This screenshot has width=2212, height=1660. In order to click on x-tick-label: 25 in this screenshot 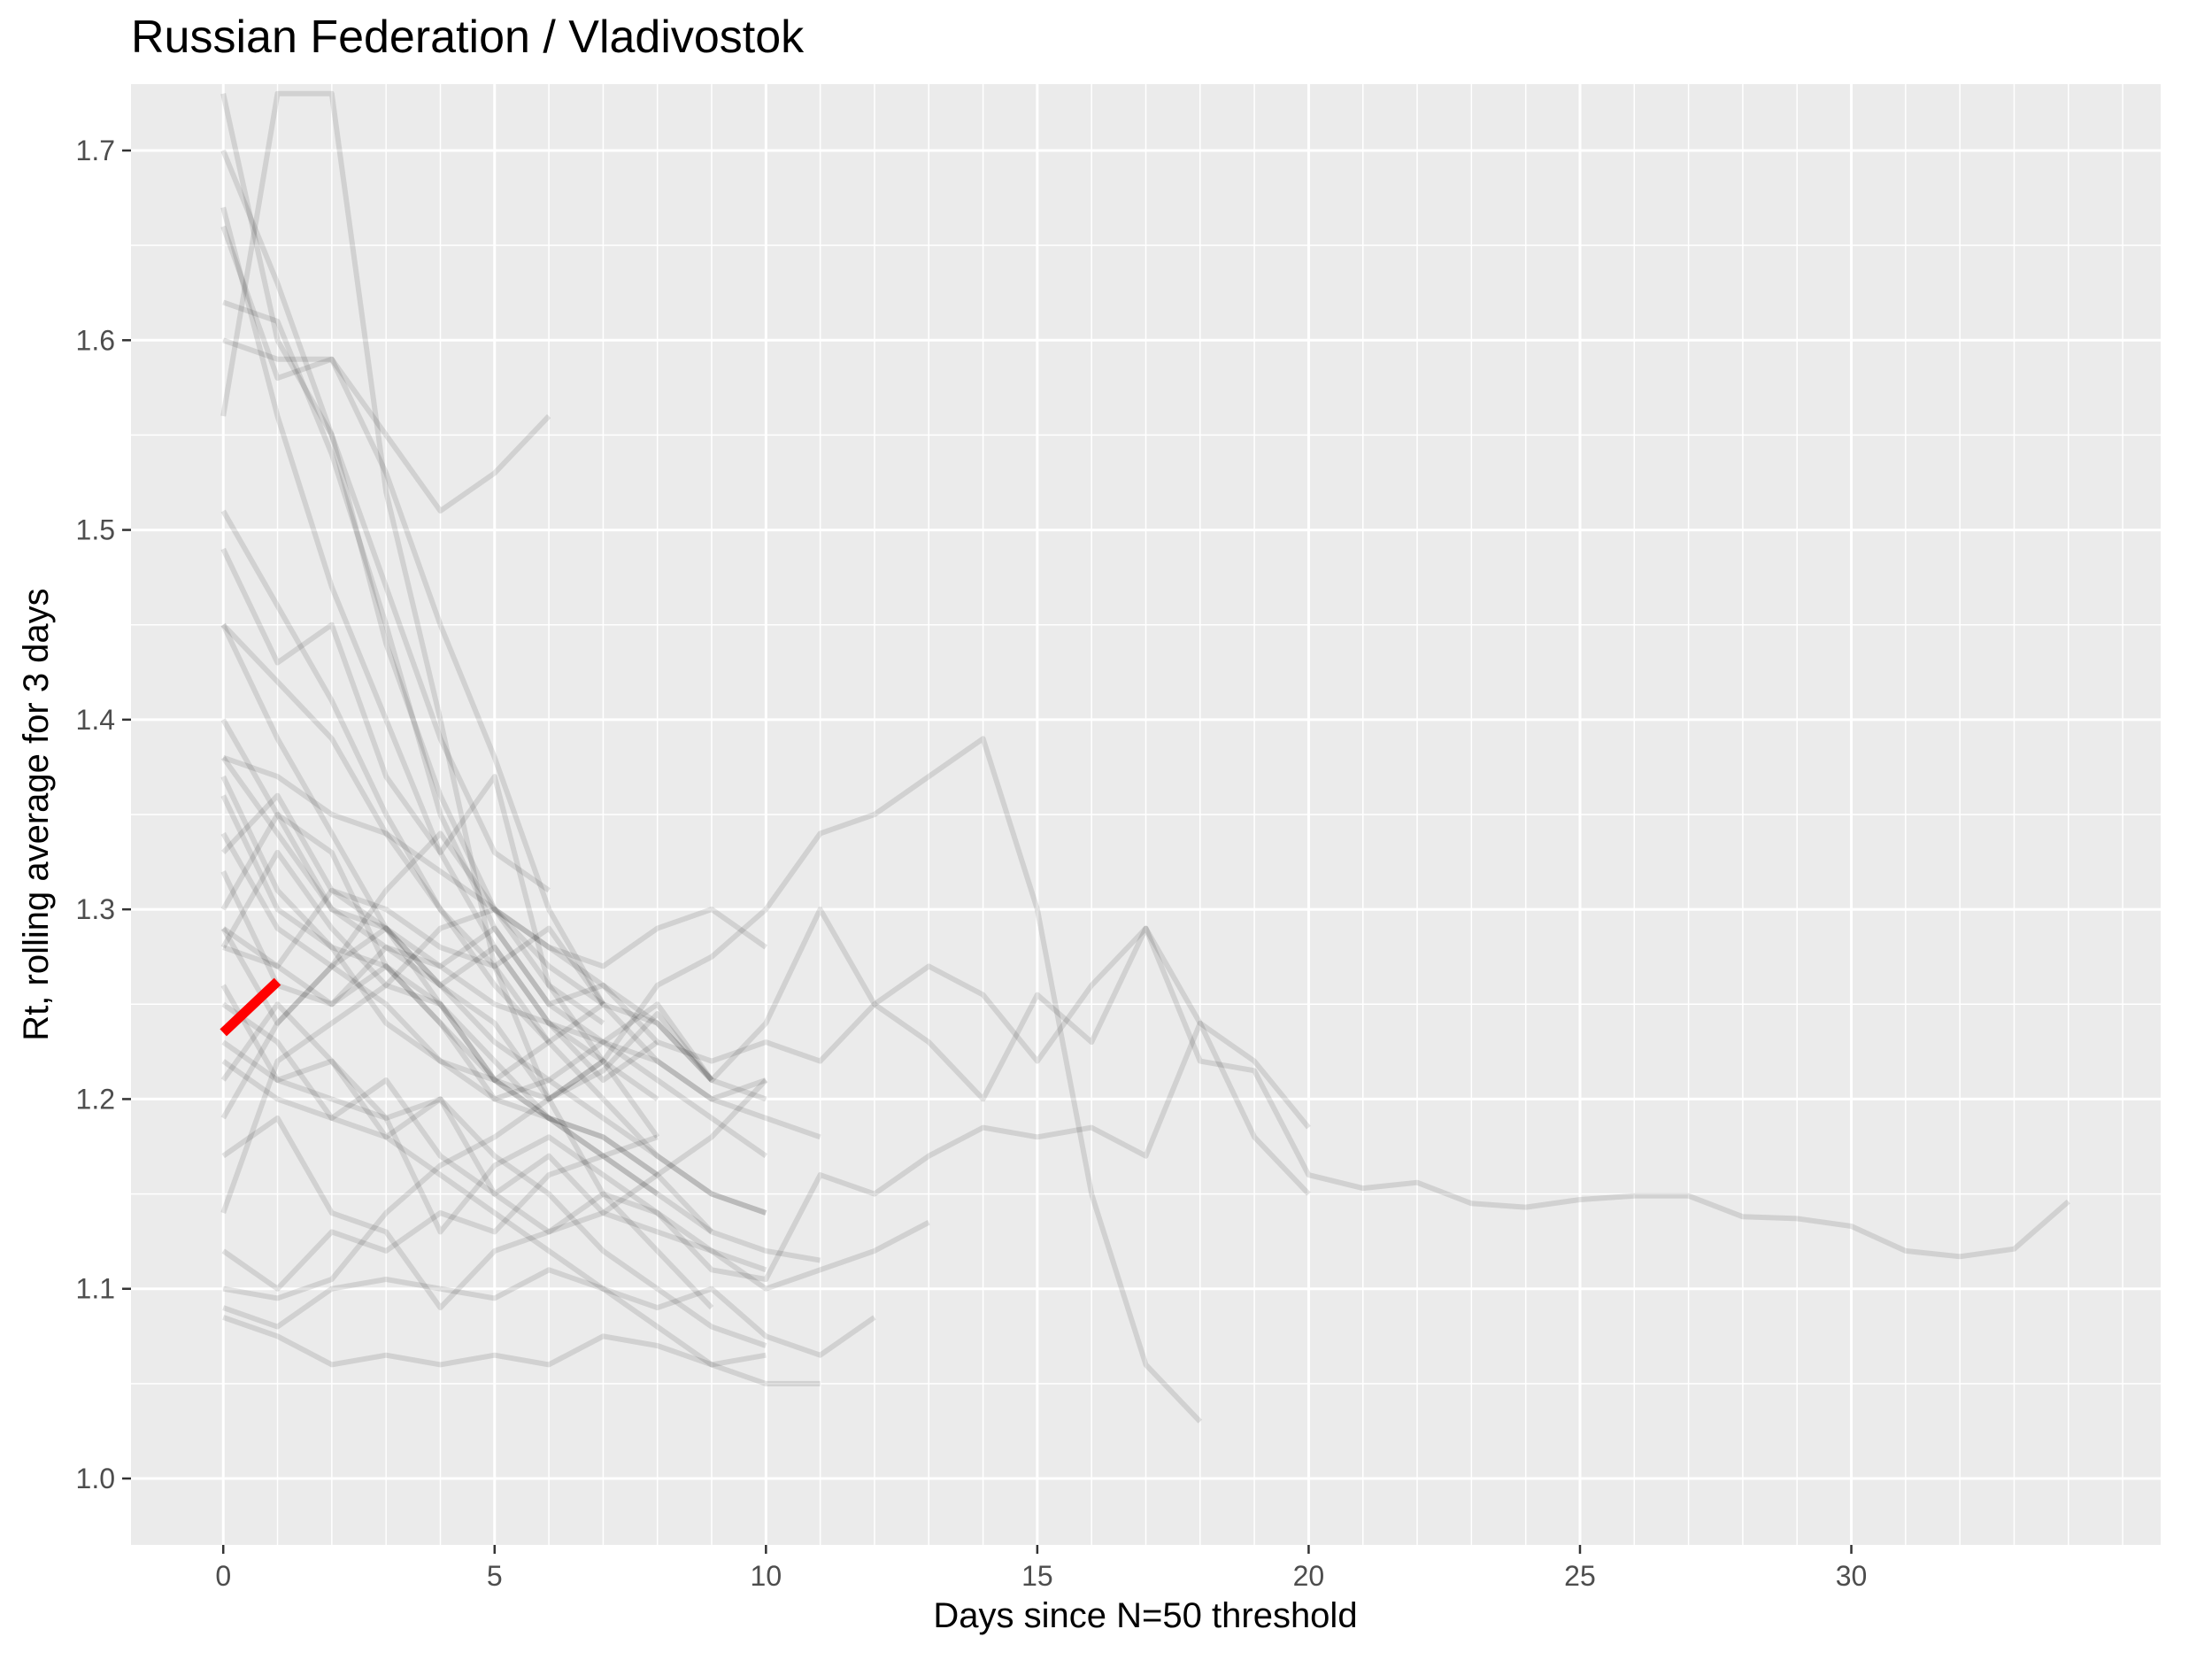, I will do `click(1580, 1576)`.